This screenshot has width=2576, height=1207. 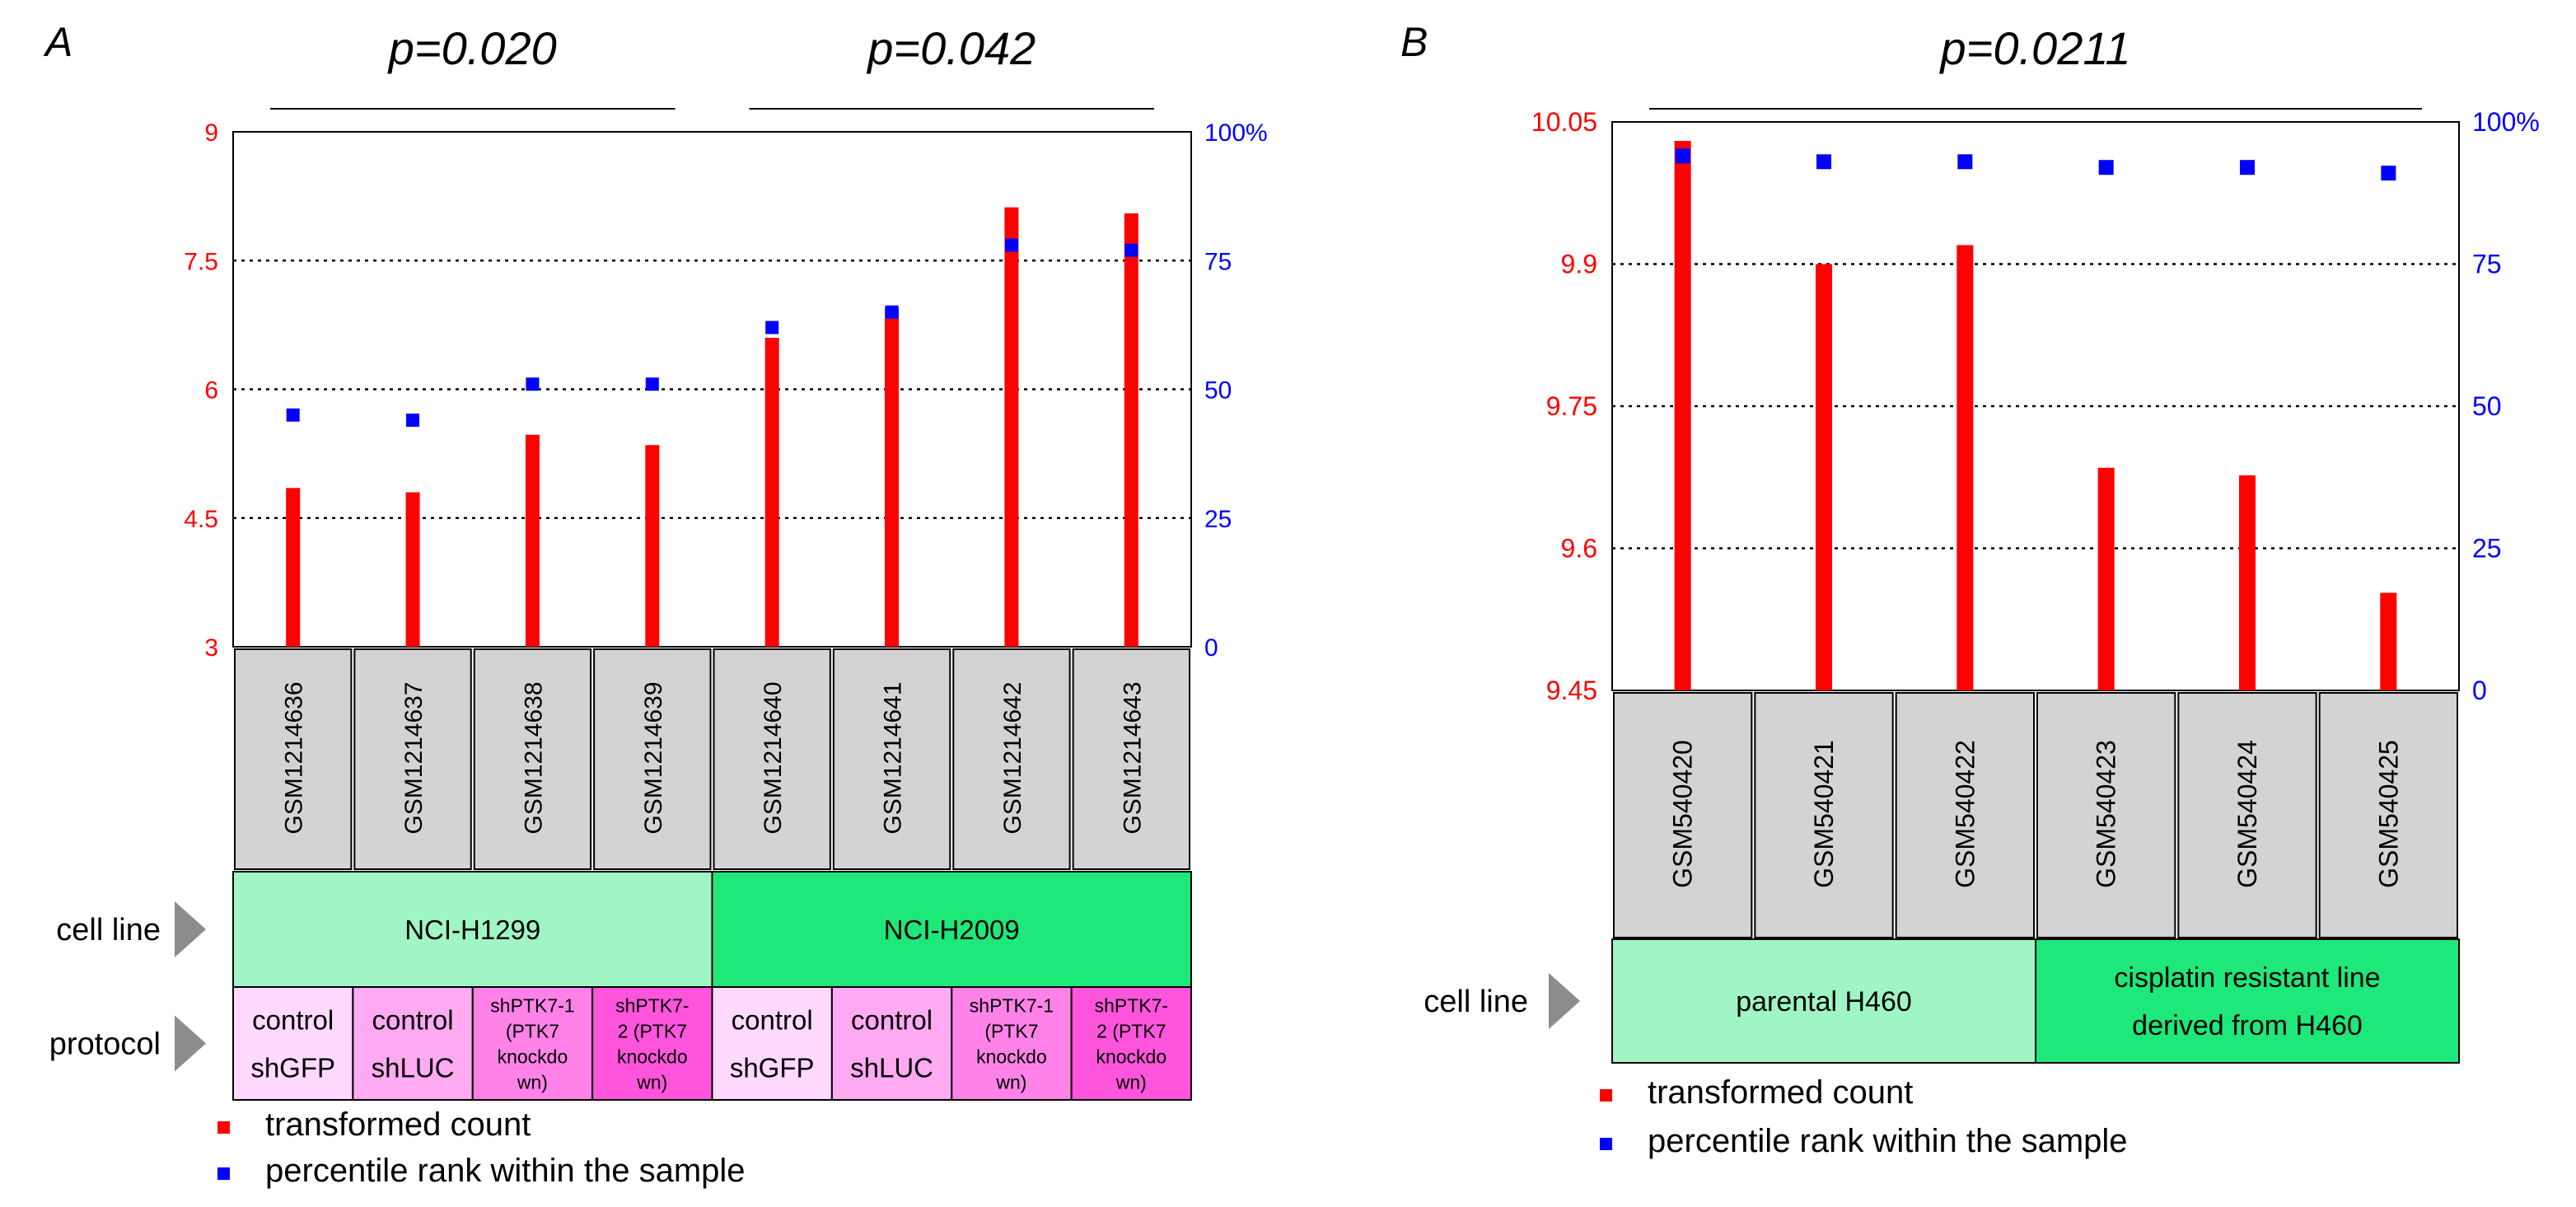 What do you see at coordinates (1011, 1081) in the screenshot?
I see `annotation-text: wn)` at bounding box center [1011, 1081].